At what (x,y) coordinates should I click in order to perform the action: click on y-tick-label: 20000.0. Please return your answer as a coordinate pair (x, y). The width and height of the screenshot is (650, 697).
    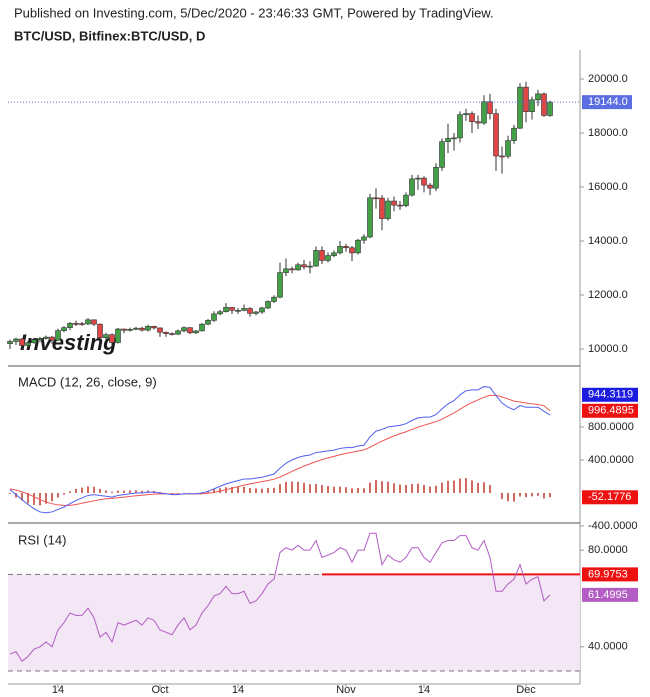
    Looking at the image, I should click on (608, 79).